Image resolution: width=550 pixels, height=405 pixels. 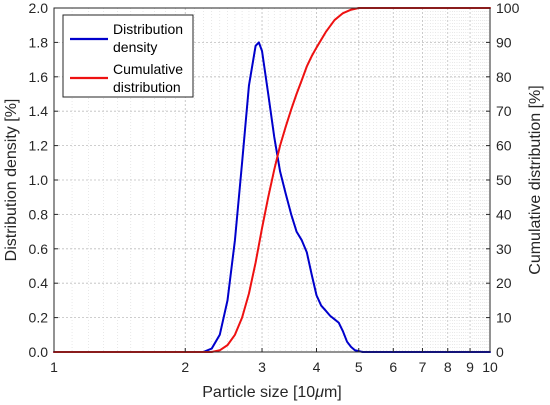 I want to click on legend-label-density-line2: density, so click(x=135, y=47).